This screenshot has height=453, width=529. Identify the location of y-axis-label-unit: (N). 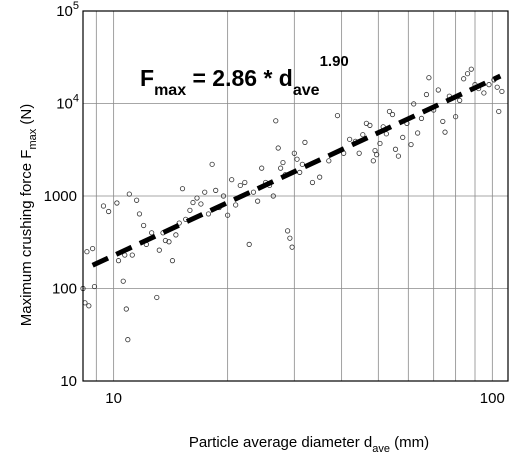
(26, 116).